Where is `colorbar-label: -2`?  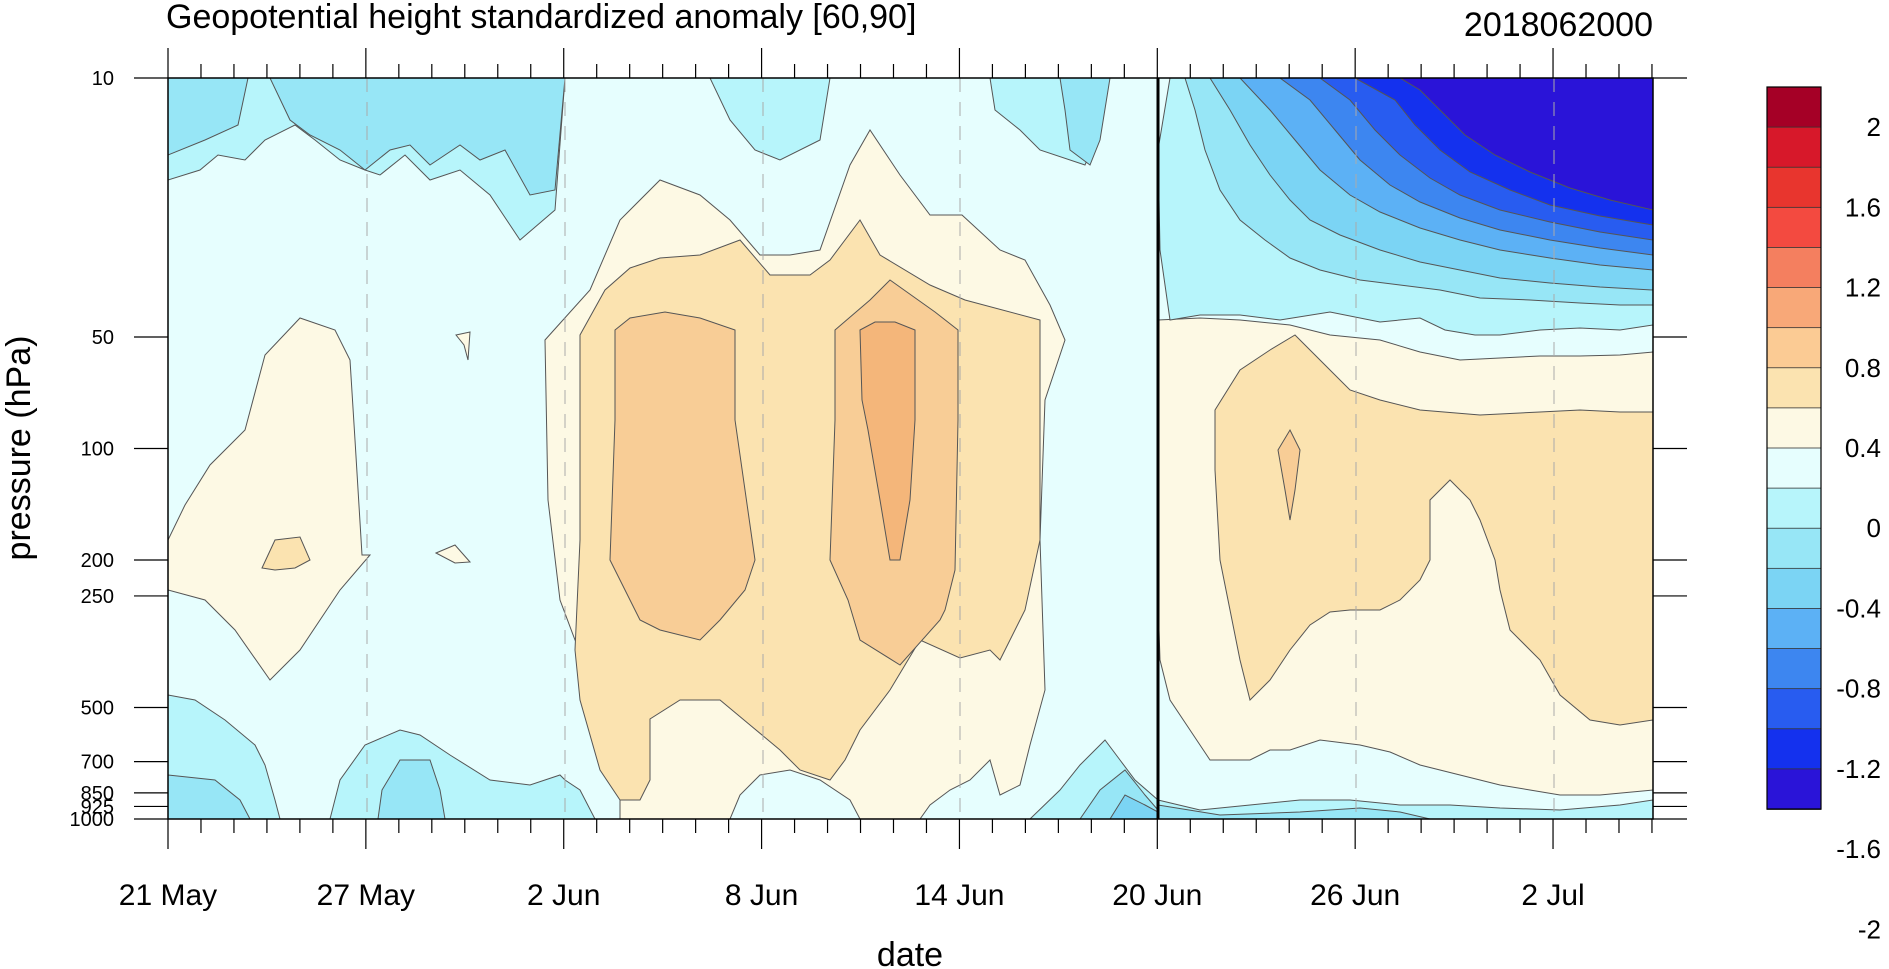 colorbar-label: -2 is located at coordinates (1869, 929).